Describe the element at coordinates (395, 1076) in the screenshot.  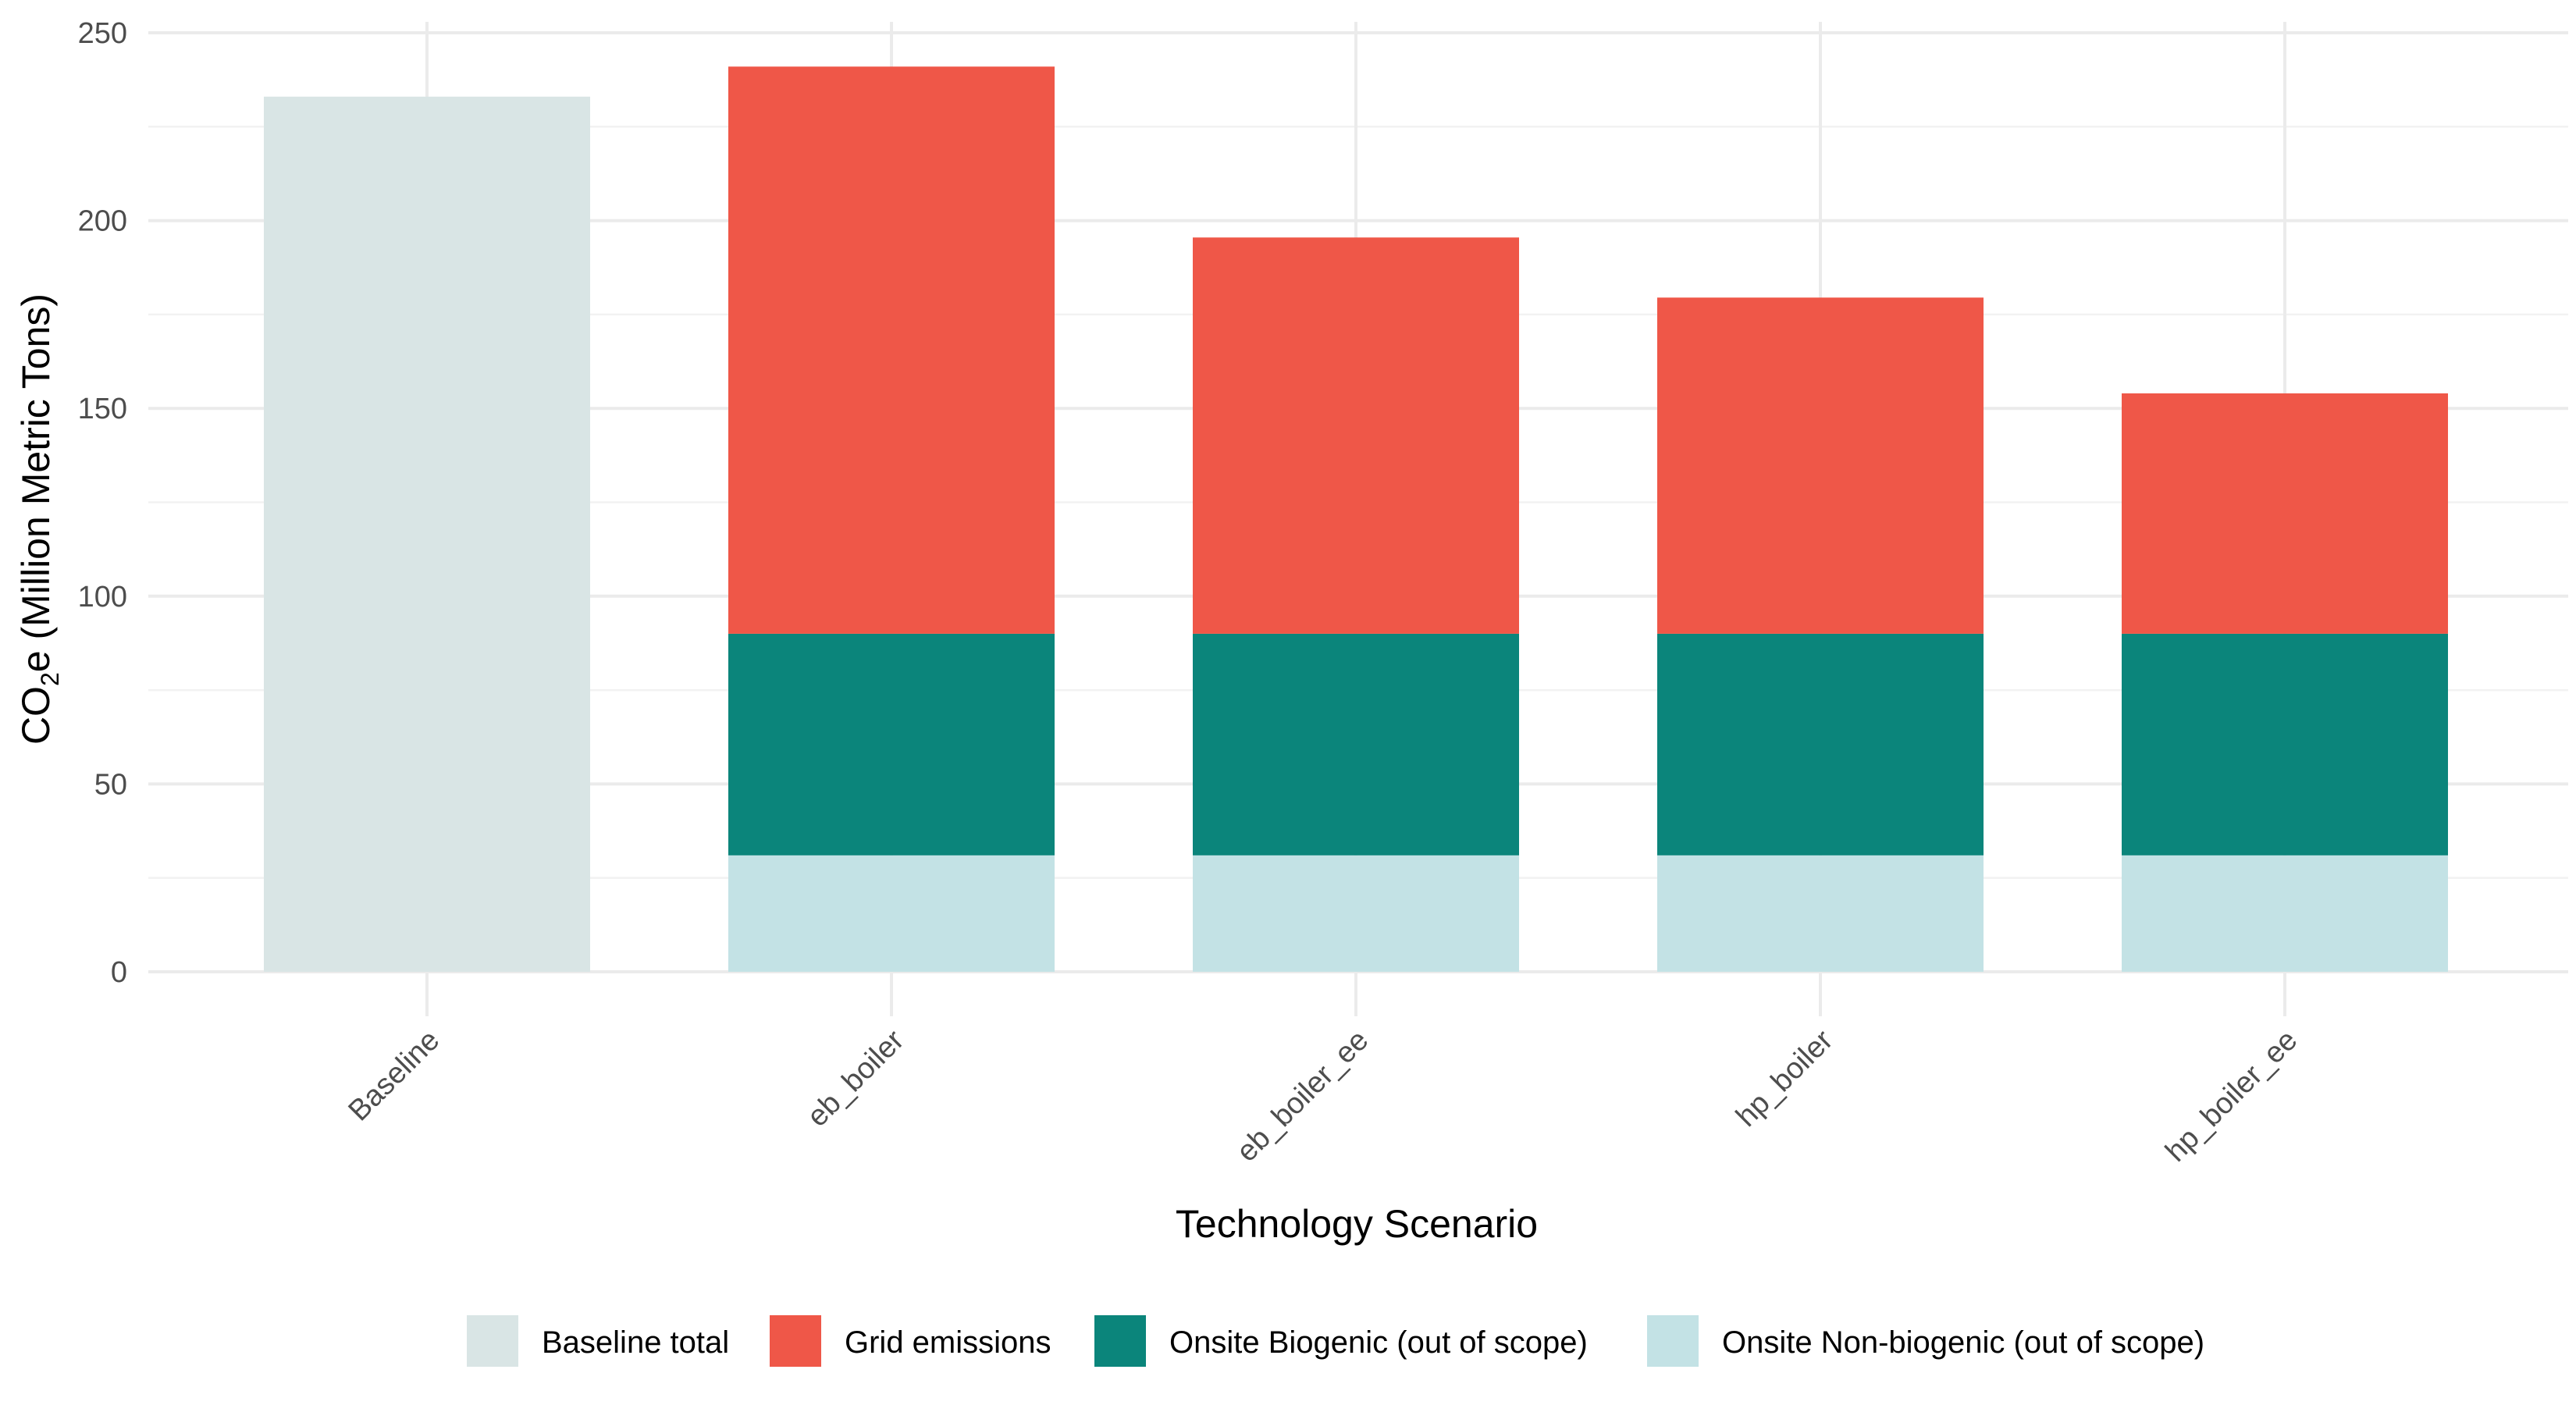
I see `x-tick-label: Baseline` at that location.